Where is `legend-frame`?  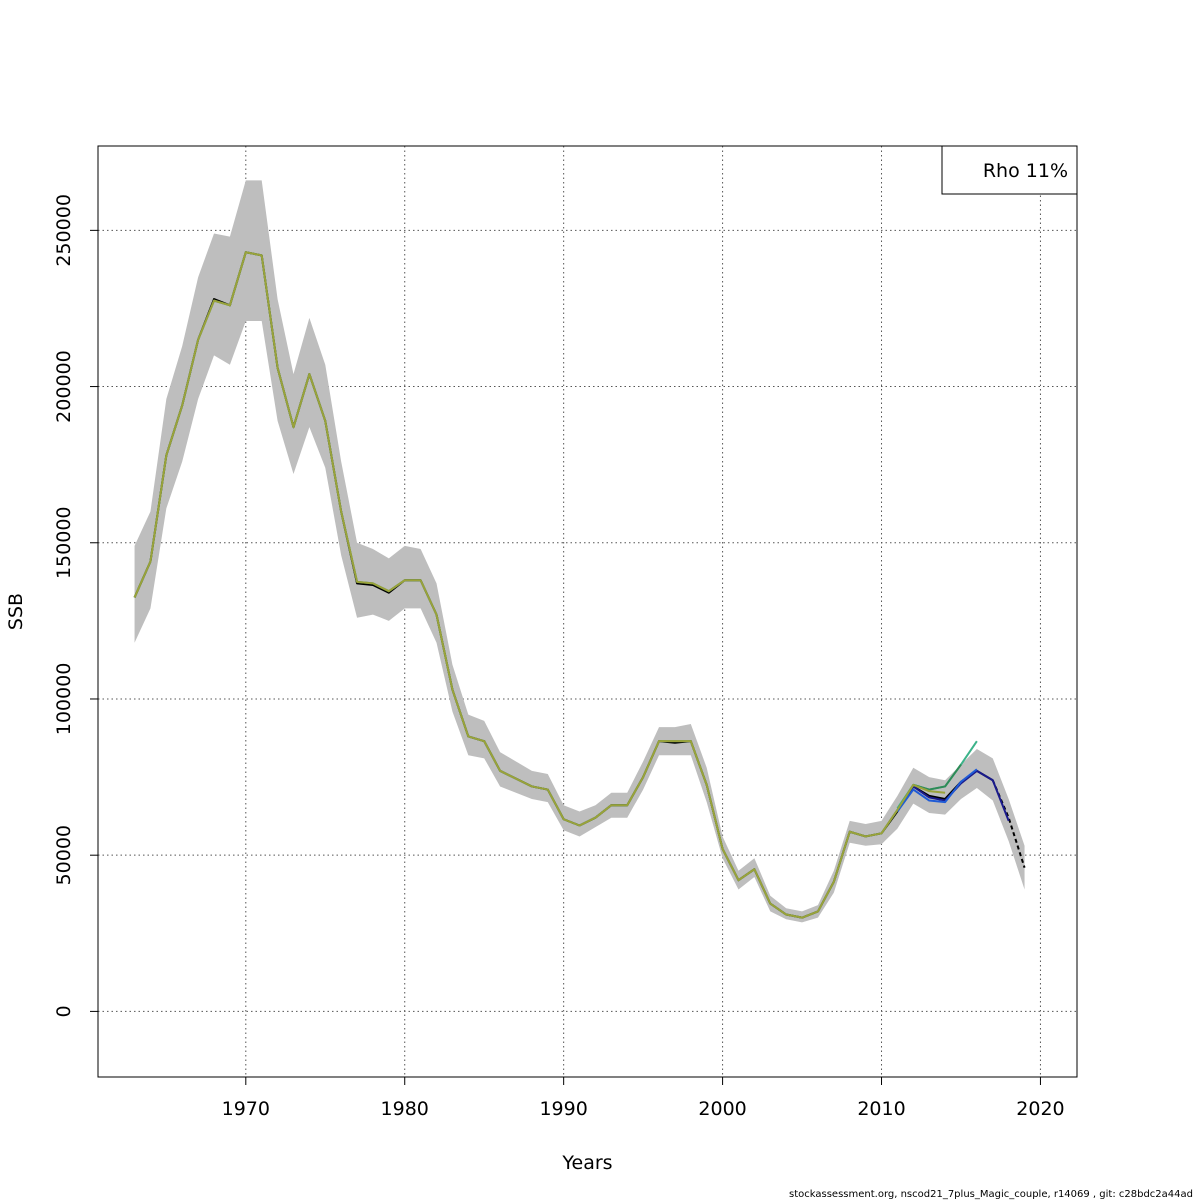 legend-frame is located at coordinates (1009, 170).